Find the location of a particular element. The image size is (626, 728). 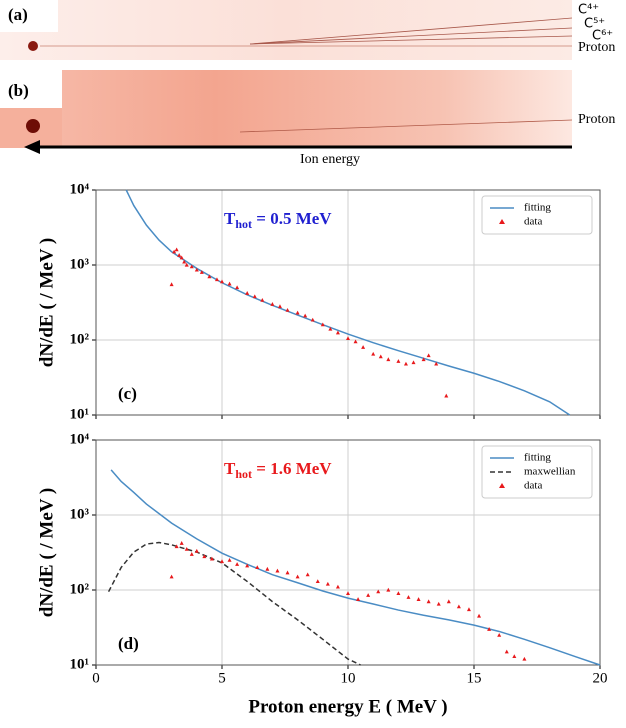

x-tick-label: 5 is located at coordinates (222, 678).